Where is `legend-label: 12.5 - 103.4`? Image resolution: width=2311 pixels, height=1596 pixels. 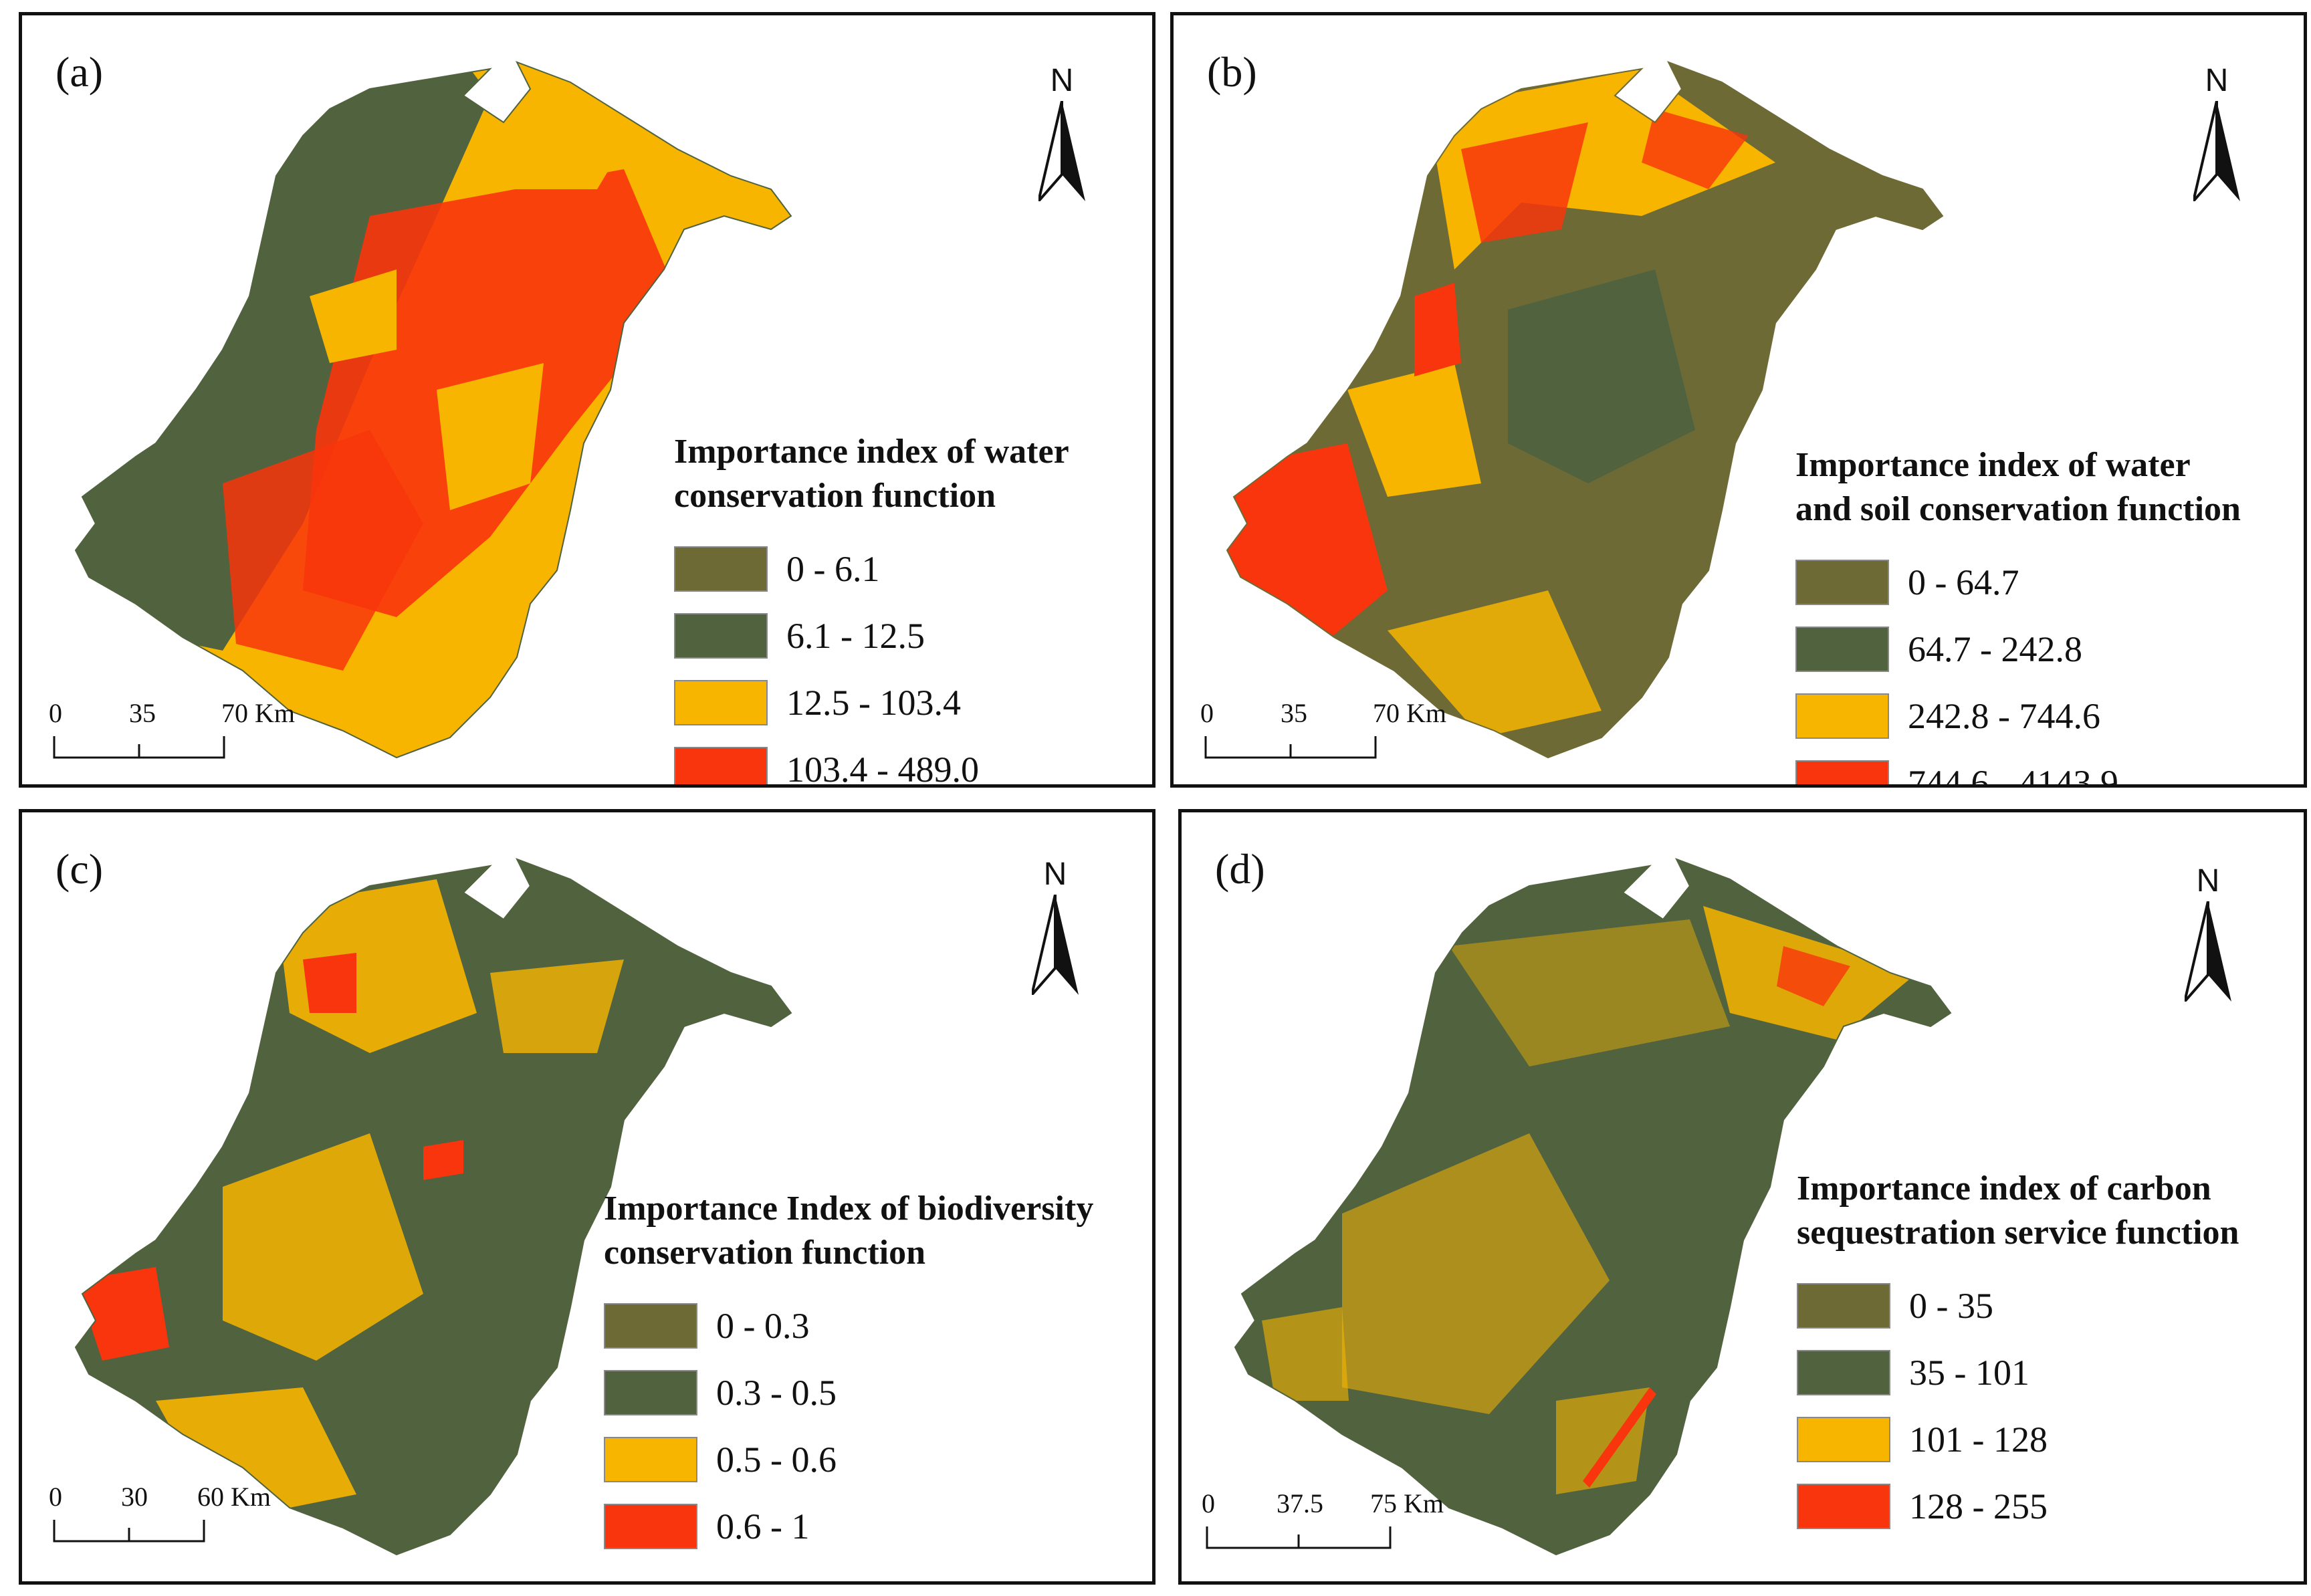
legend-label: 12.5 - 103.4 is located at coordinates (873, 703).